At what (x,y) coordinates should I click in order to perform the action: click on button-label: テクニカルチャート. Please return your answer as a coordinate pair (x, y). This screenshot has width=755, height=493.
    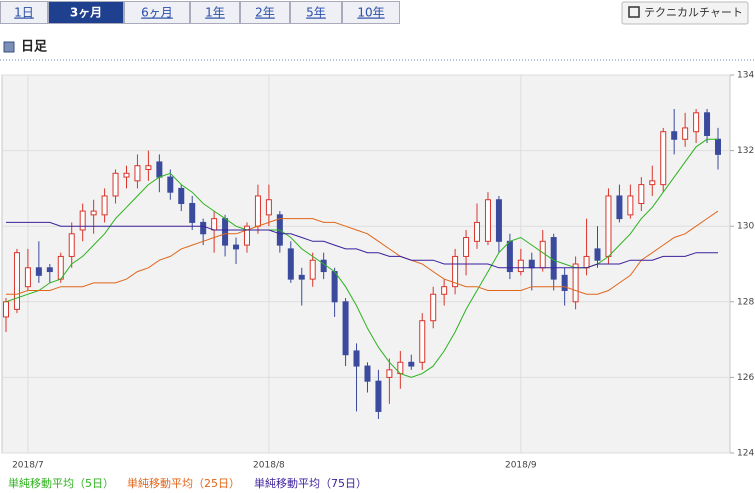
    Looking at the image, I should click on (693, 12).